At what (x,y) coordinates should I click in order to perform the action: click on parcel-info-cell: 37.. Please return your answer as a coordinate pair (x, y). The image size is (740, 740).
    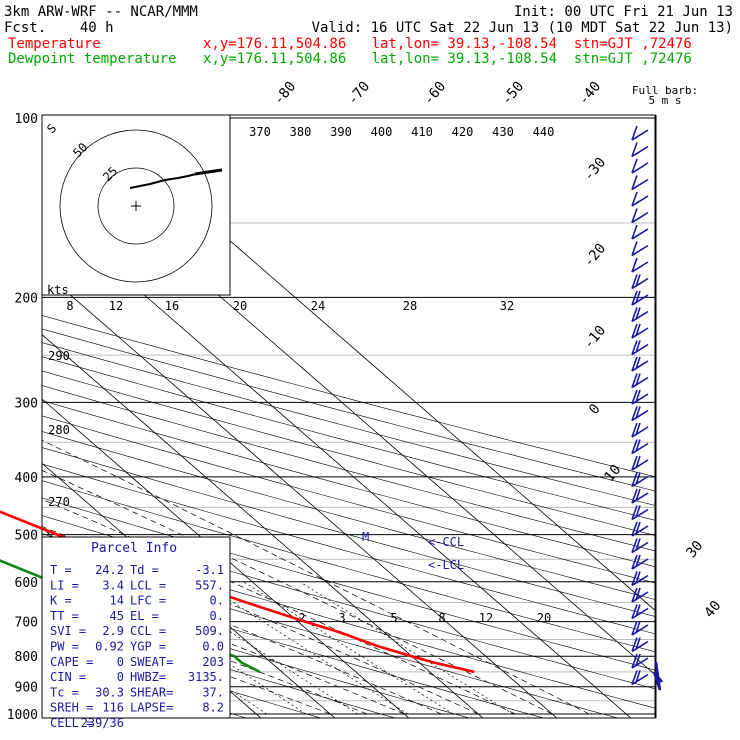
    Looking at the image, I should click on (213, 692).